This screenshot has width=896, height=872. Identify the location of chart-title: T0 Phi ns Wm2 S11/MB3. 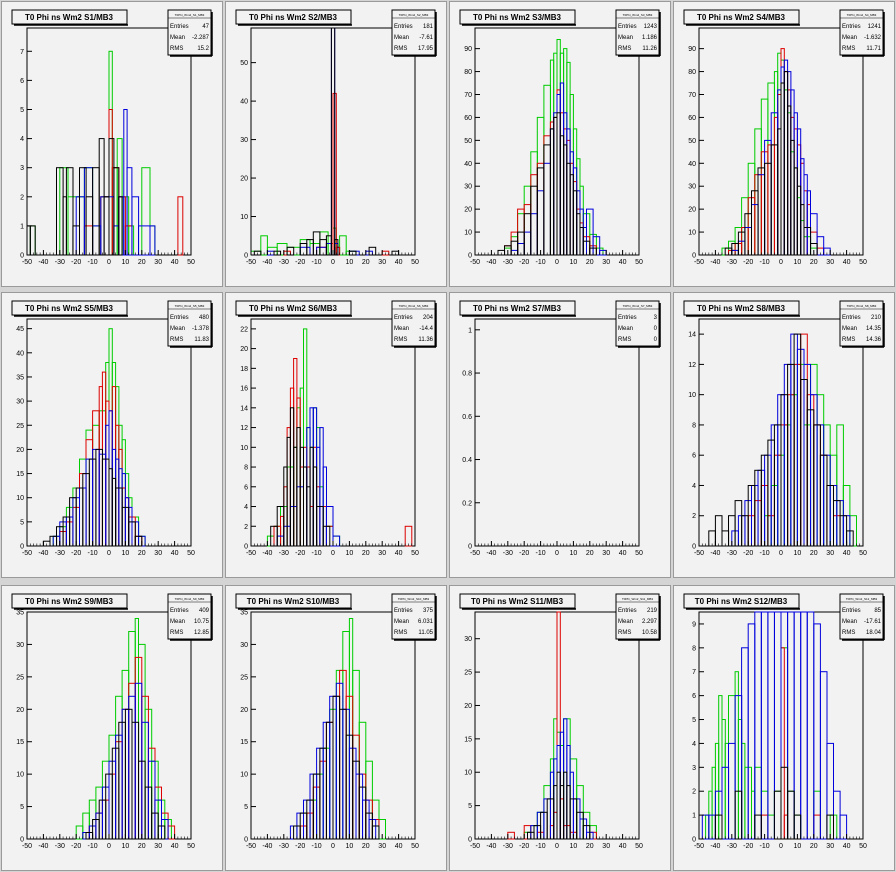
(517, 601).